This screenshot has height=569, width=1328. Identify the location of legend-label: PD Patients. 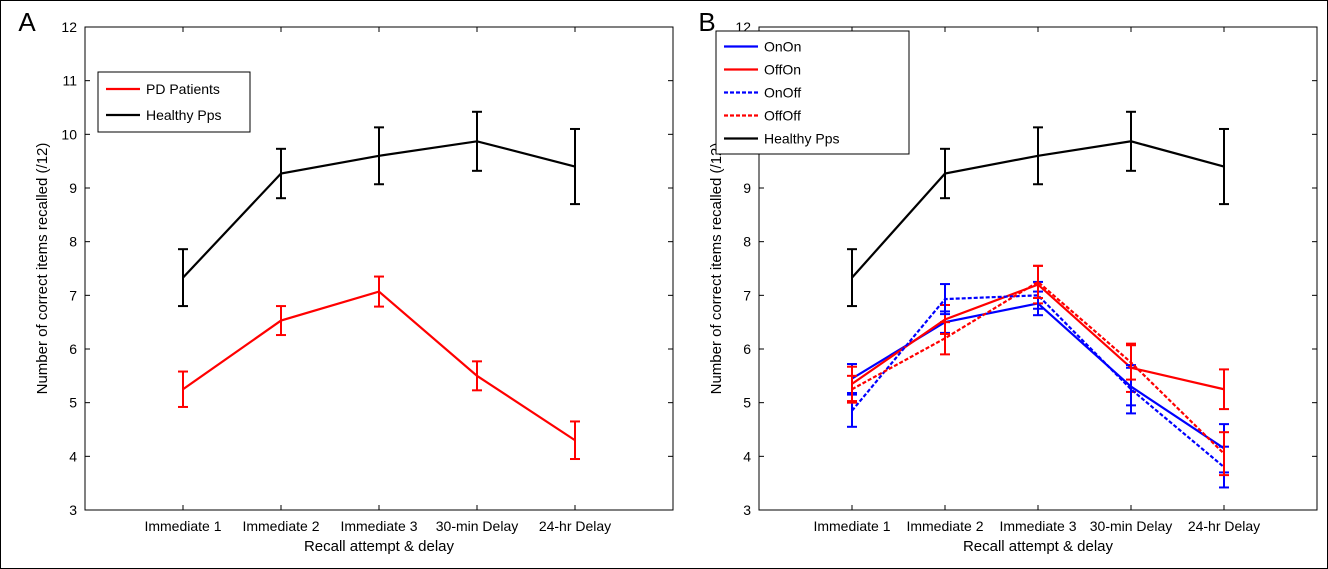
(183, 89).